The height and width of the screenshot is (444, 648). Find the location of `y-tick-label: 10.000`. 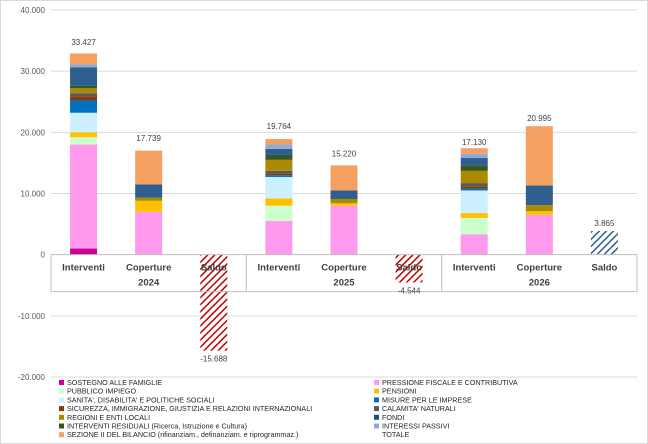

y-tick-label: 10.000 is located at coordinates (33, 194).